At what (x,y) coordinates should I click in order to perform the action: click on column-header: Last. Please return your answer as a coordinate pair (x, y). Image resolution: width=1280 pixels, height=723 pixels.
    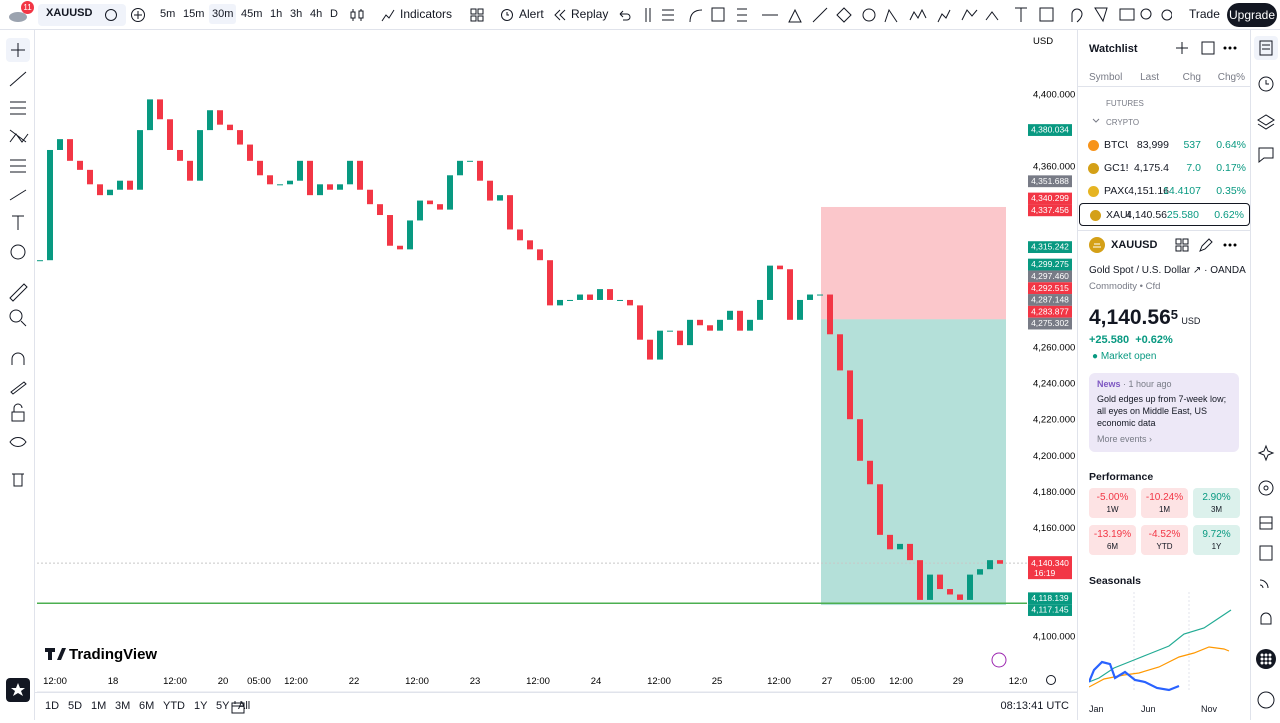
    Looking at the image, I should click on (1149, 77).